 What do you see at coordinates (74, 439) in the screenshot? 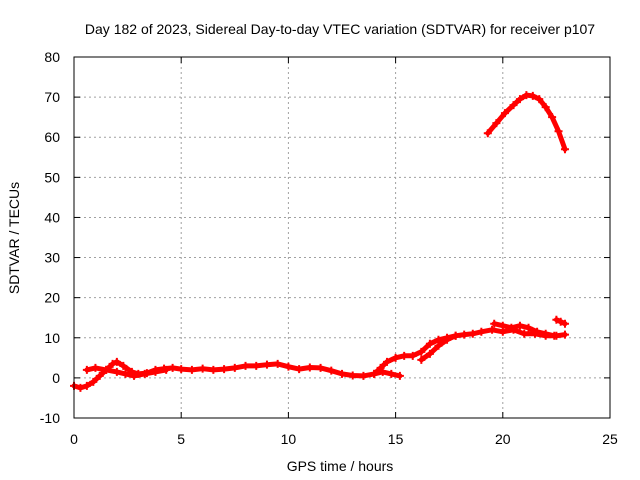
I see `x-tick-label: 0` at bounding box center [74, 439].